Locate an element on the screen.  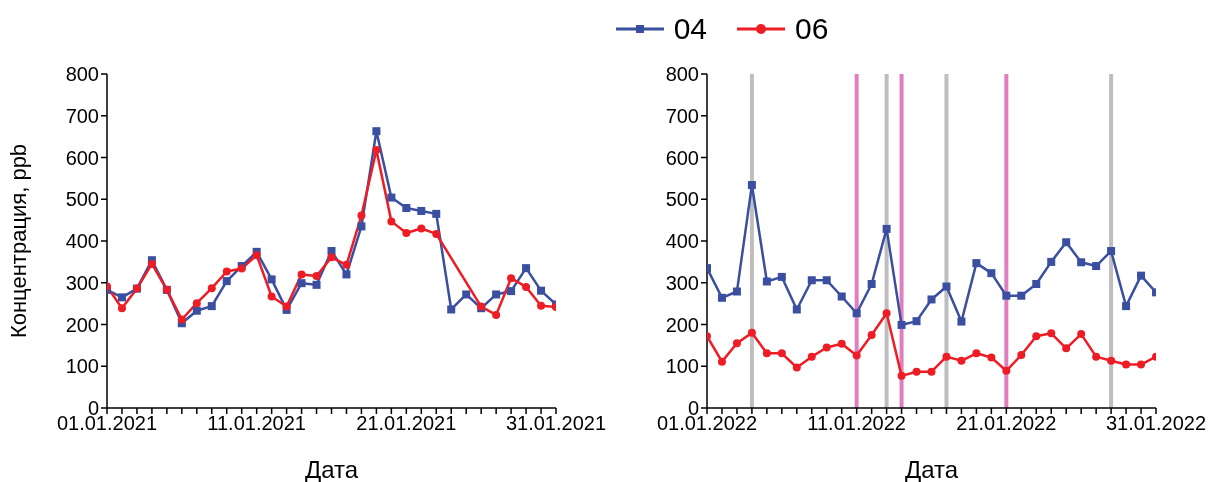
x-tick-label: 21.01.2022 is located at coordinates (1006, 423).